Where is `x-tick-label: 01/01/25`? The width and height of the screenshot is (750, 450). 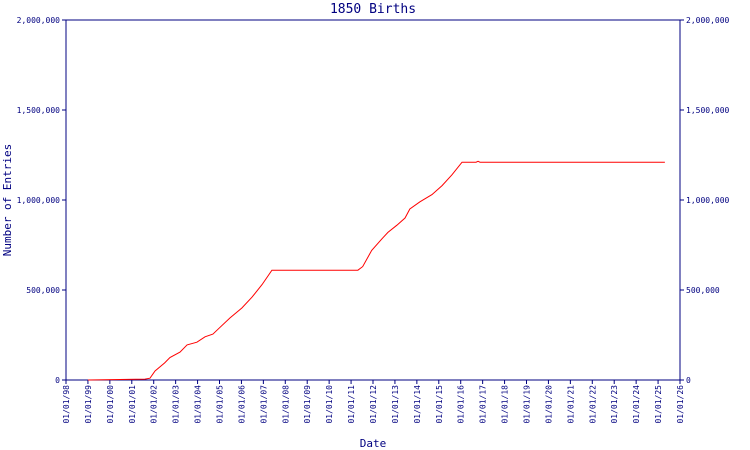 x-tick-label: 01/01/25 is located at coordinates (658, 404).